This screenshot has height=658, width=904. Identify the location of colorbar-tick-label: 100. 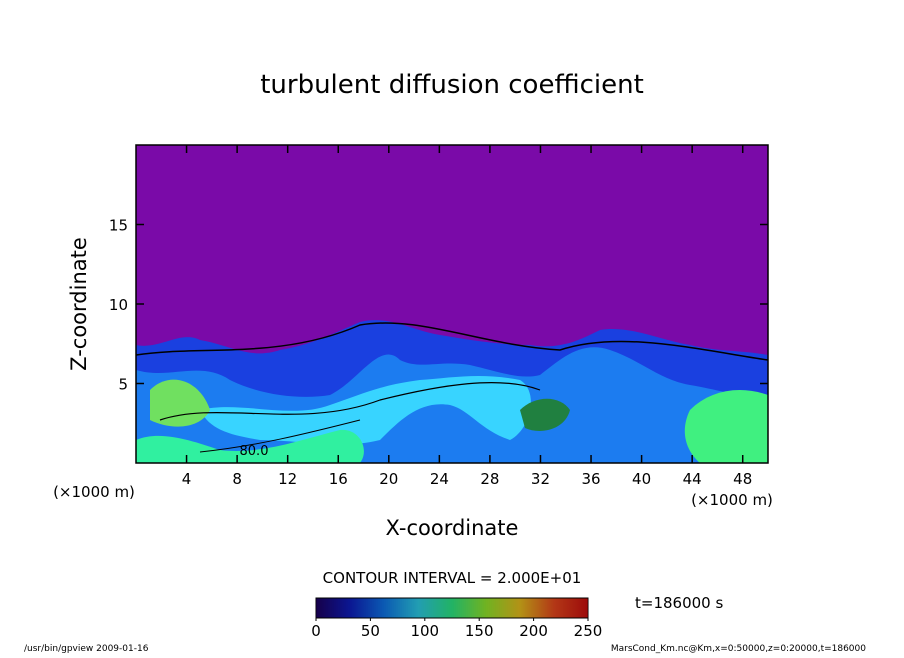
(424, 631).